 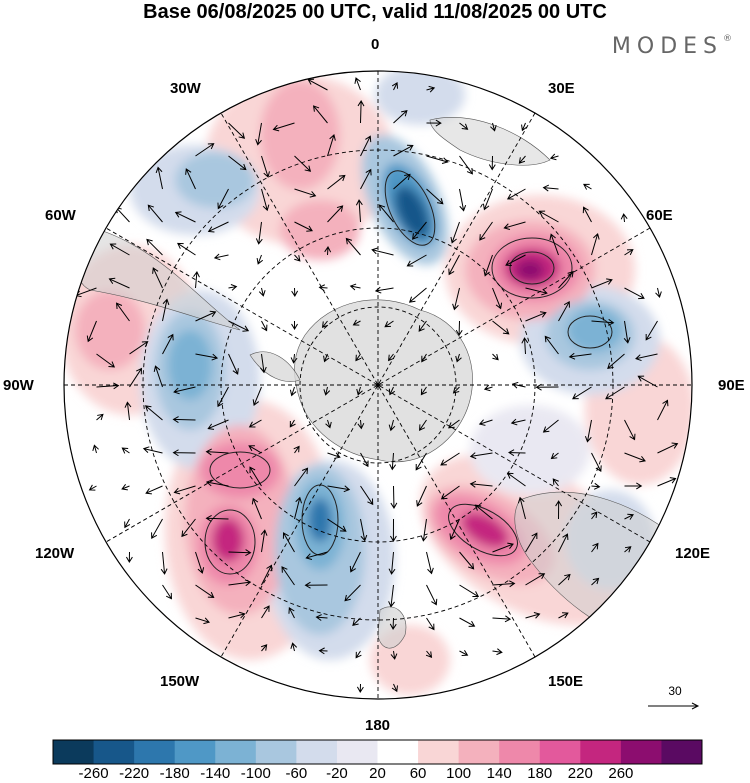 I want to click on positive-anomaly-core, so click(x=228, y=540).